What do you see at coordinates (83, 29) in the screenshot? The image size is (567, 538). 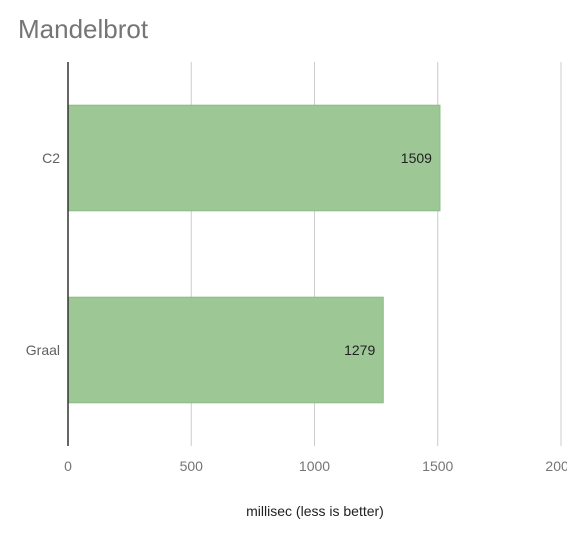 I see `chart-title: Mandelbrot` at bounding box center [83, 29].